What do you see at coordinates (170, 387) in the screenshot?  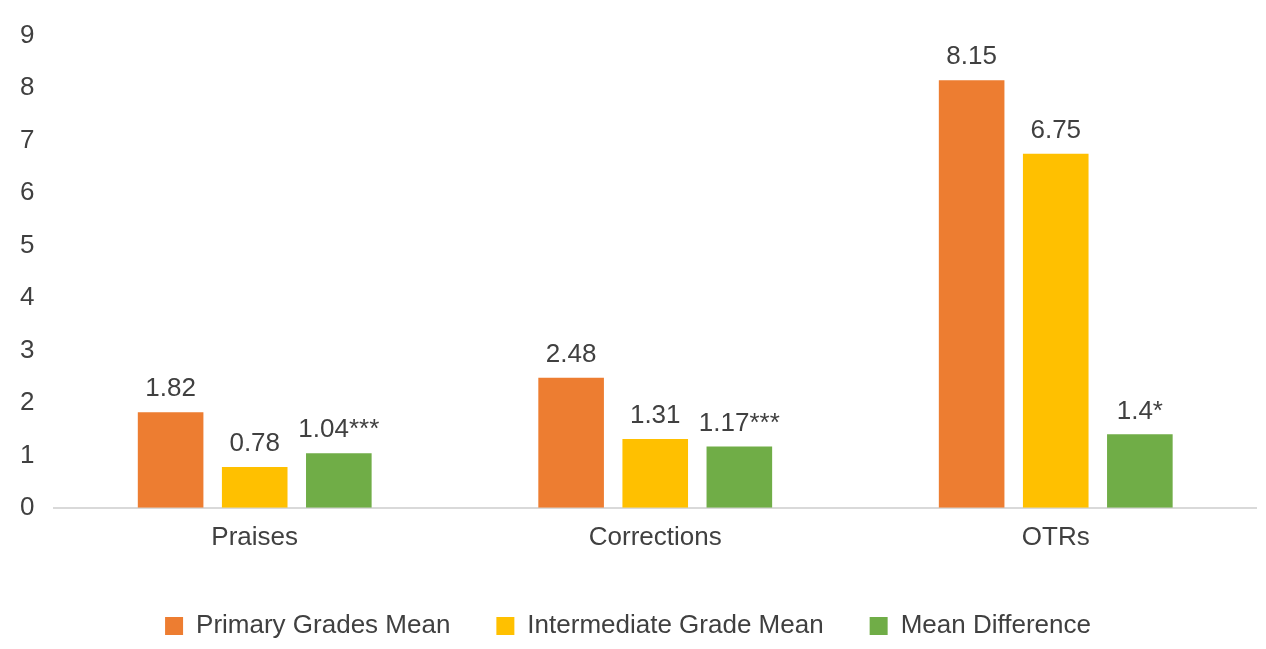 I see `data-label: 1.82` at bounding box center [170, 387].